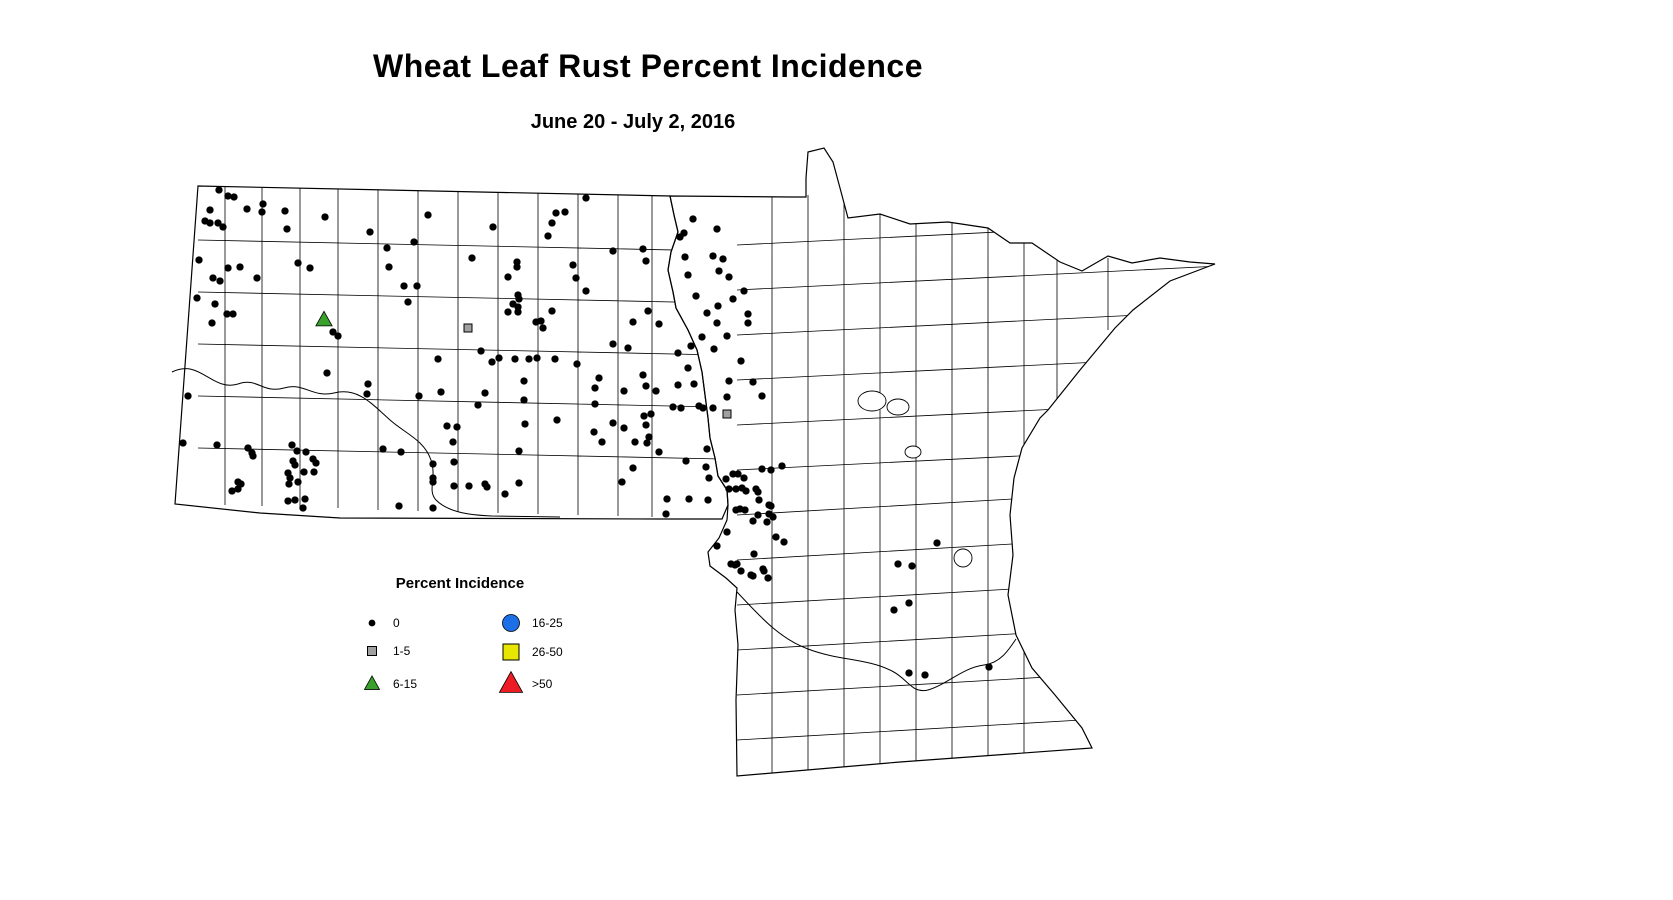 The image size is (1673, 900). Describe the element at coordinates (460, 352) in the screenshot. I see `nd-county-lines` at that location.